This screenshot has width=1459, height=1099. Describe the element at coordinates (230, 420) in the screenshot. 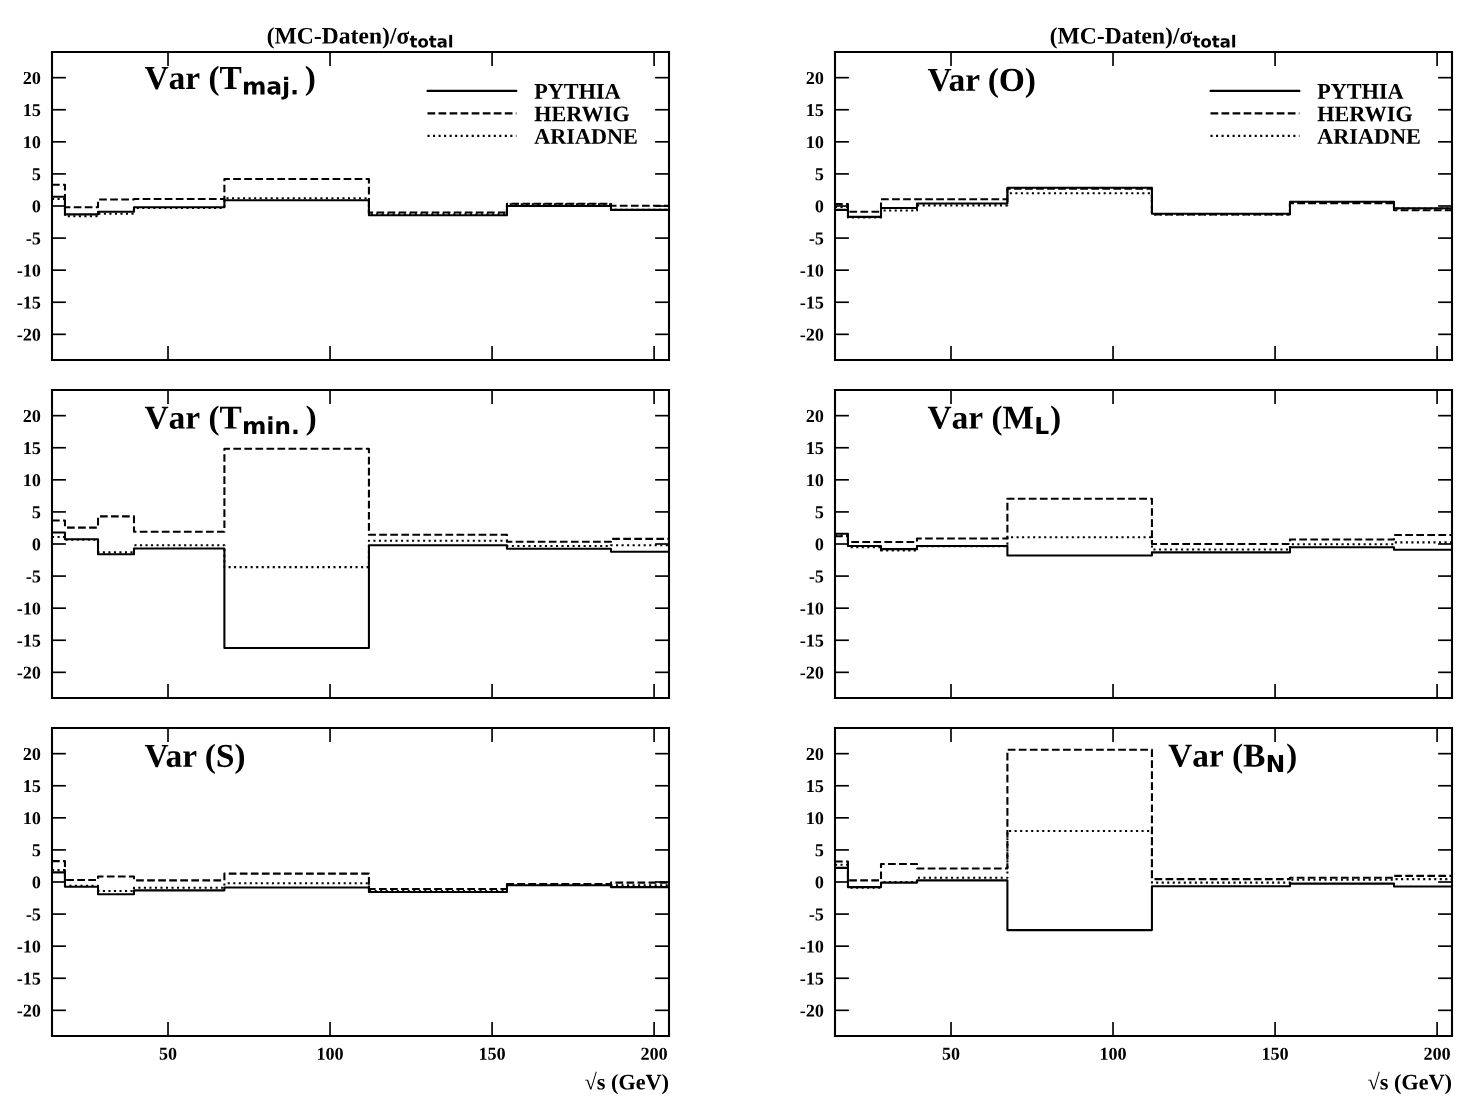

I see `annotation: Var (T$_{min.}$)` at that location.